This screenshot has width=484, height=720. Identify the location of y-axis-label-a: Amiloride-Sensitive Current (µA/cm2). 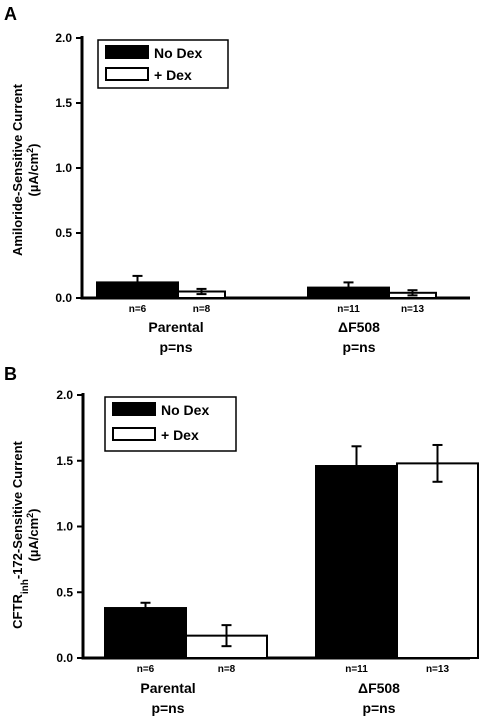
(25, 169).